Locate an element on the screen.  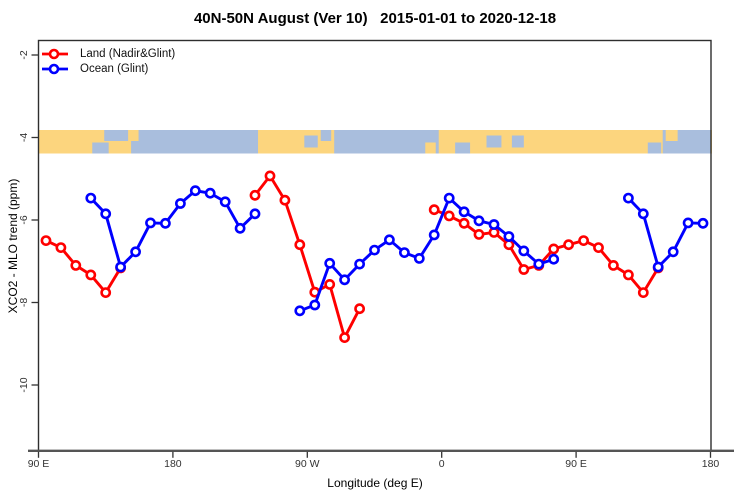
ocean-series-line is located at coordinates (665, 232).